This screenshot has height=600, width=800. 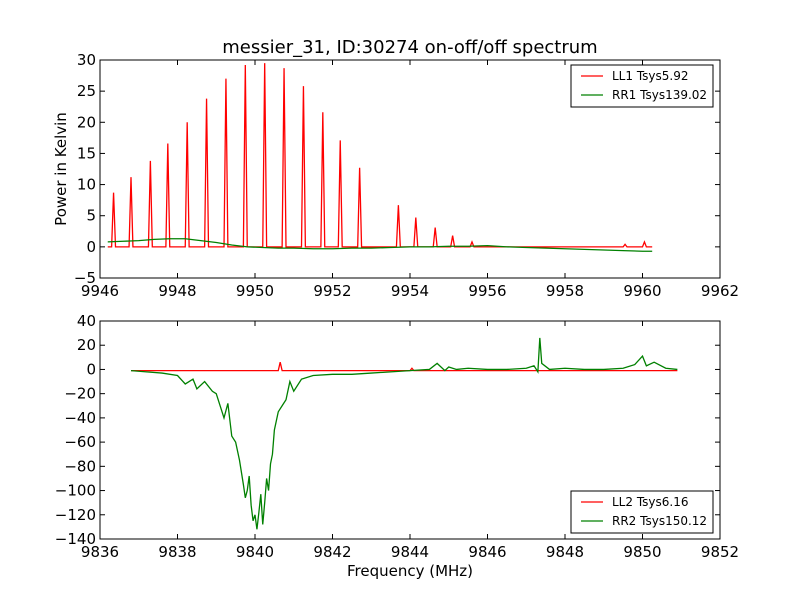 I want to click on y-tick-label: −120, so click(x=75, y=515).